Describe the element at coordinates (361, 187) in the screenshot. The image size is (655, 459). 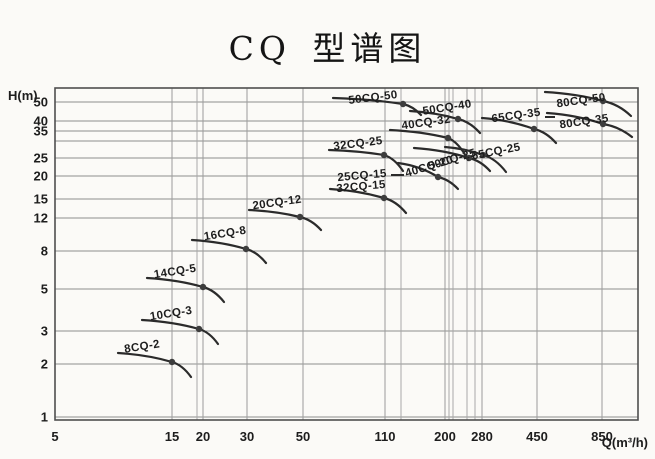
I see `curve-label-32CQ-15: 32CQ-15` at that location.